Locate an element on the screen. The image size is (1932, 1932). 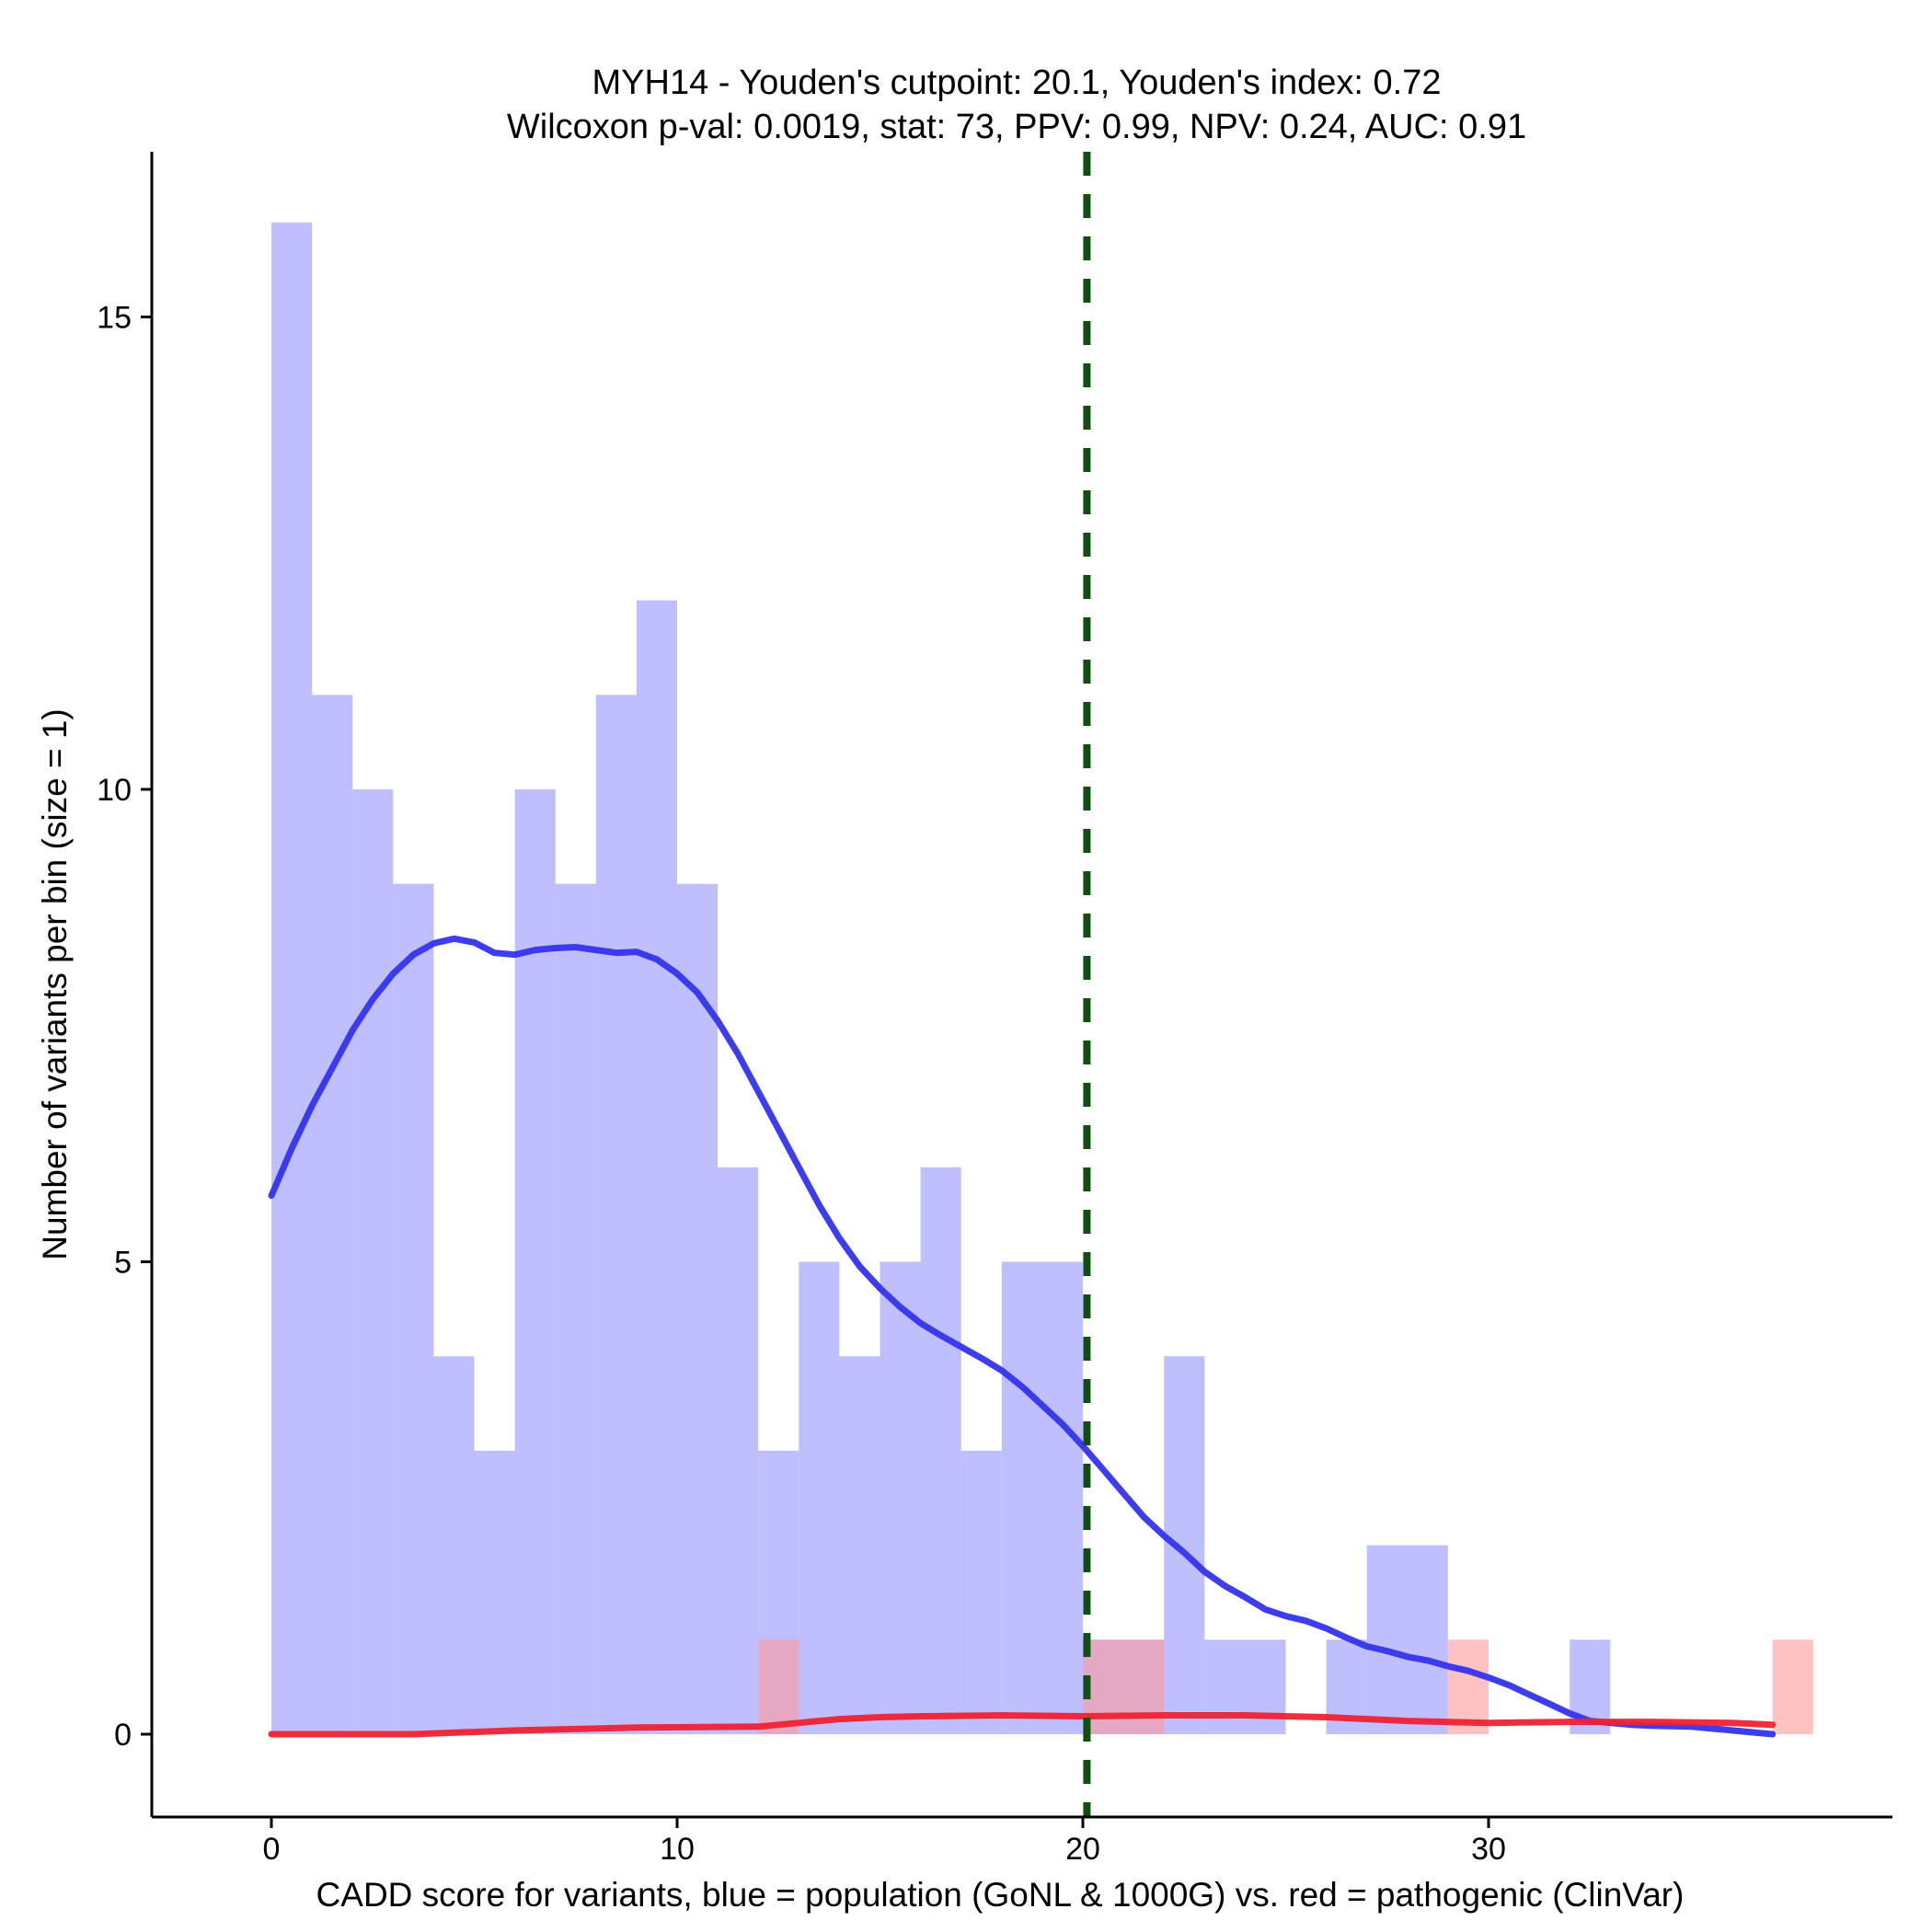
pathogenic-density-line is located at coordinates (1022, 1725).